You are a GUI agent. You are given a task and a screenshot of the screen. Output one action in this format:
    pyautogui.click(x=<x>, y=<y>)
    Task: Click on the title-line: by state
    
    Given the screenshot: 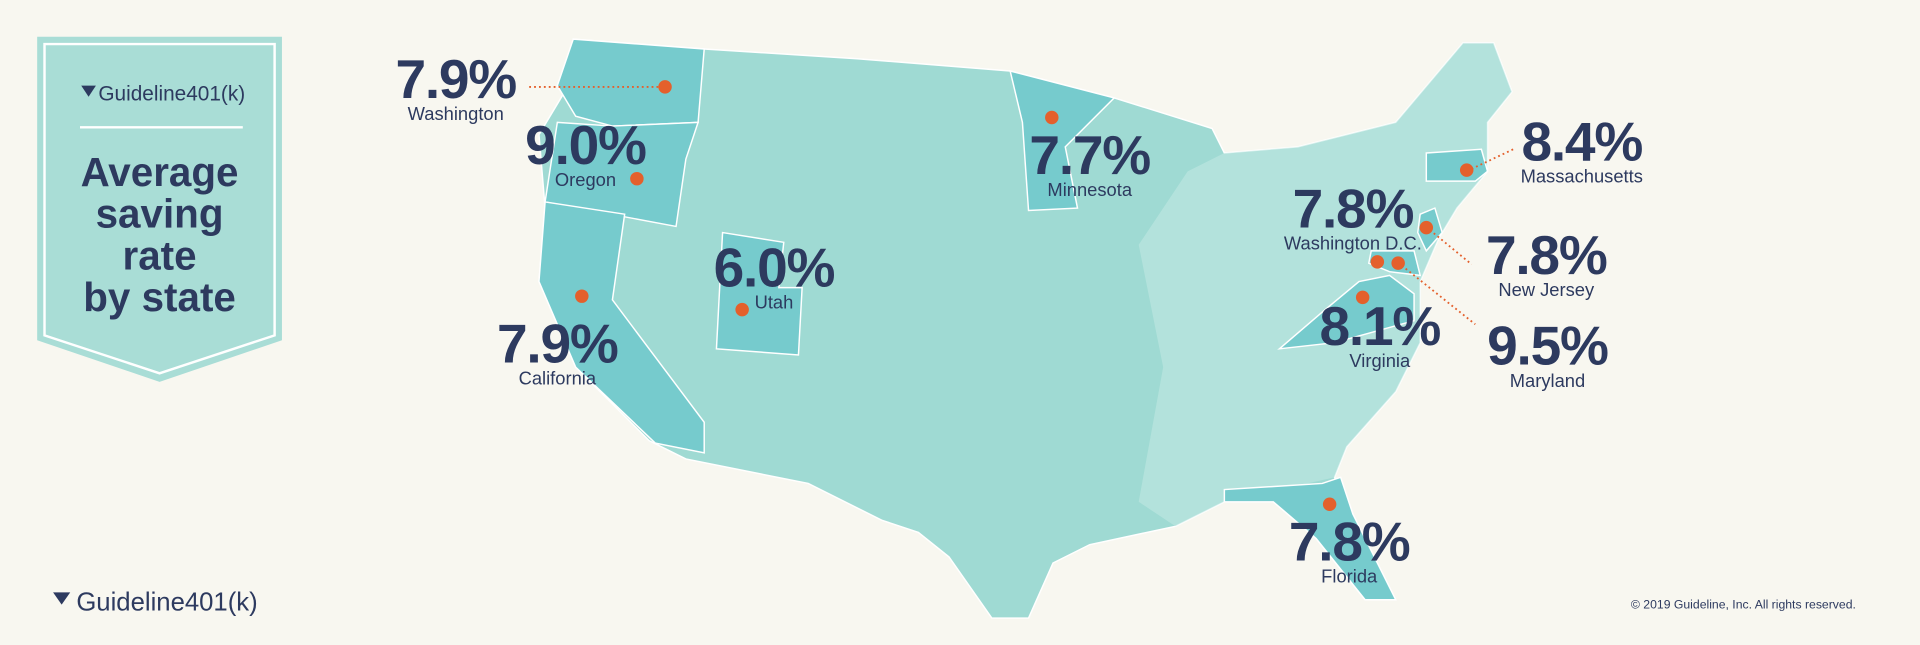 What is the action you would take?
    pyautogui.click(x=159, y=297)
    